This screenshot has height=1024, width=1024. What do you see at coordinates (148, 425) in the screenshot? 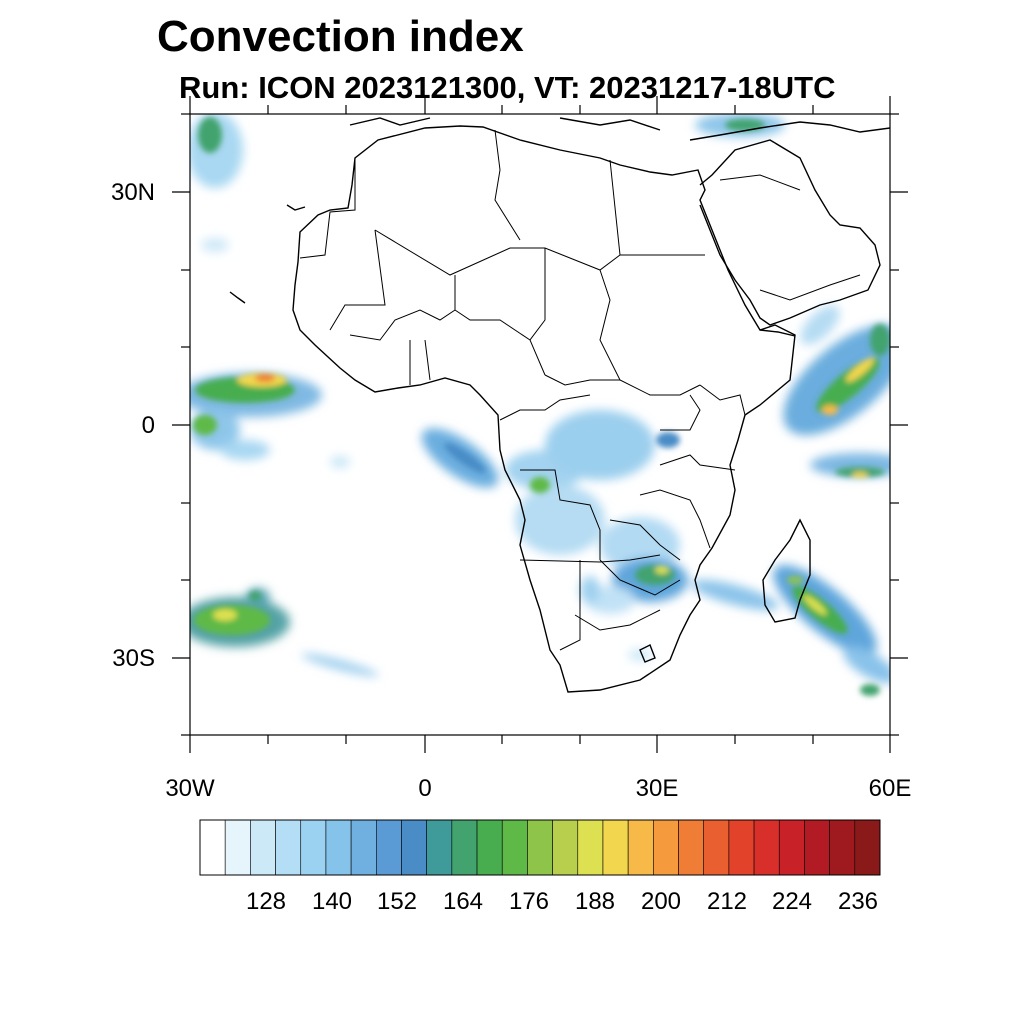
I see `lat-label-0: 0` at bounding box center [148, 425].